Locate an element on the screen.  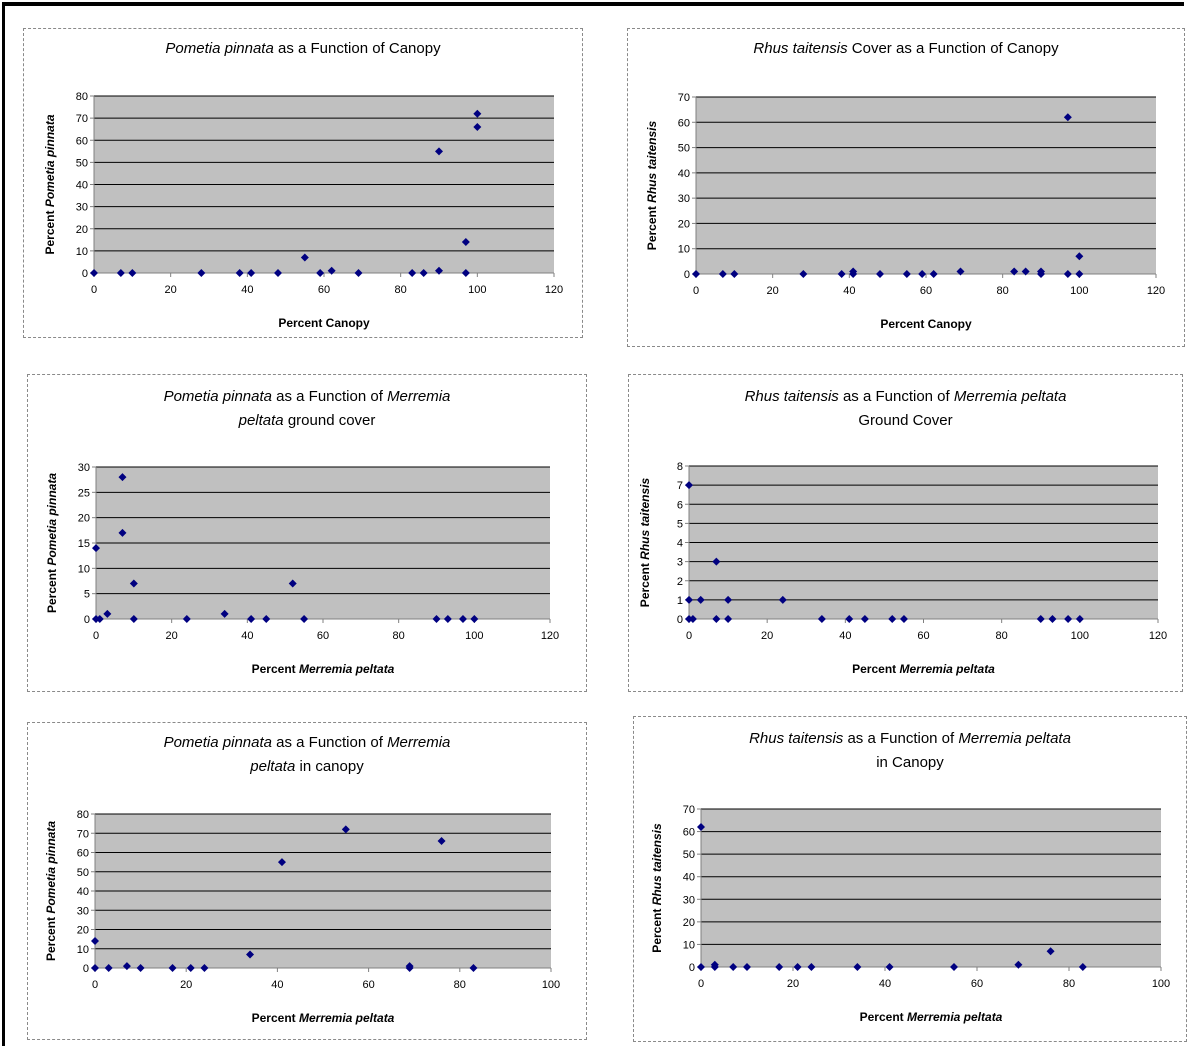
x-axis-title: Percent Canopy is located at coordinates (926, 324).